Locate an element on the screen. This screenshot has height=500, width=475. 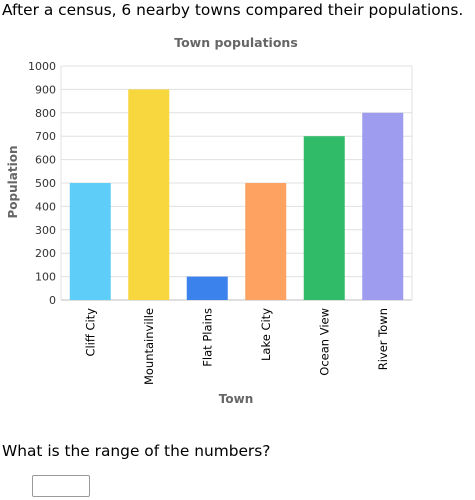
bar-lake-city is located at coordinates (266, 241).